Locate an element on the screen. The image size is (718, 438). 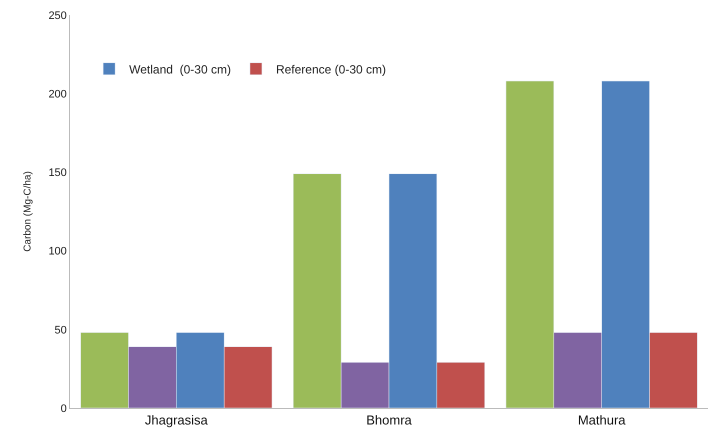
legend-label: Wetland (0-30 cm) is located at coordinates (180, 69).